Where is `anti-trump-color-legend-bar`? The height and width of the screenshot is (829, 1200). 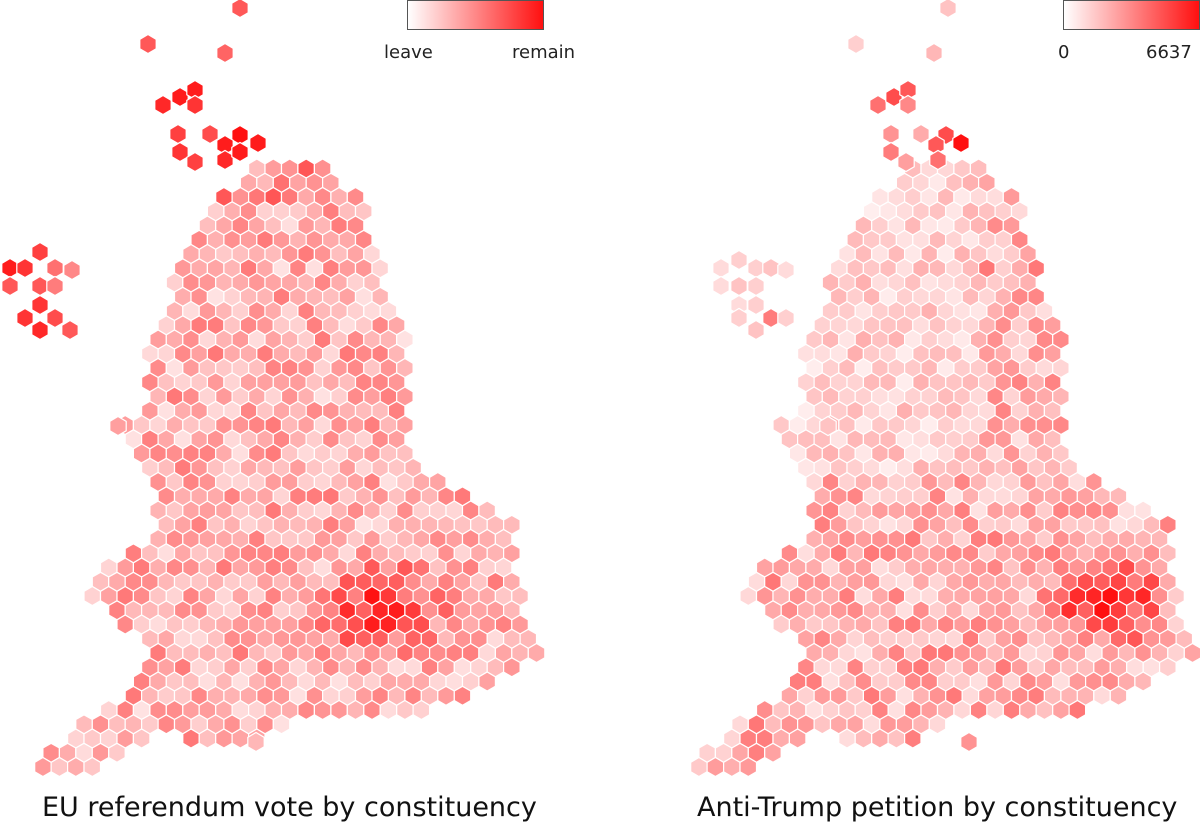 anti-trump-color-legend-bar is located at coordinates (1131, 15).